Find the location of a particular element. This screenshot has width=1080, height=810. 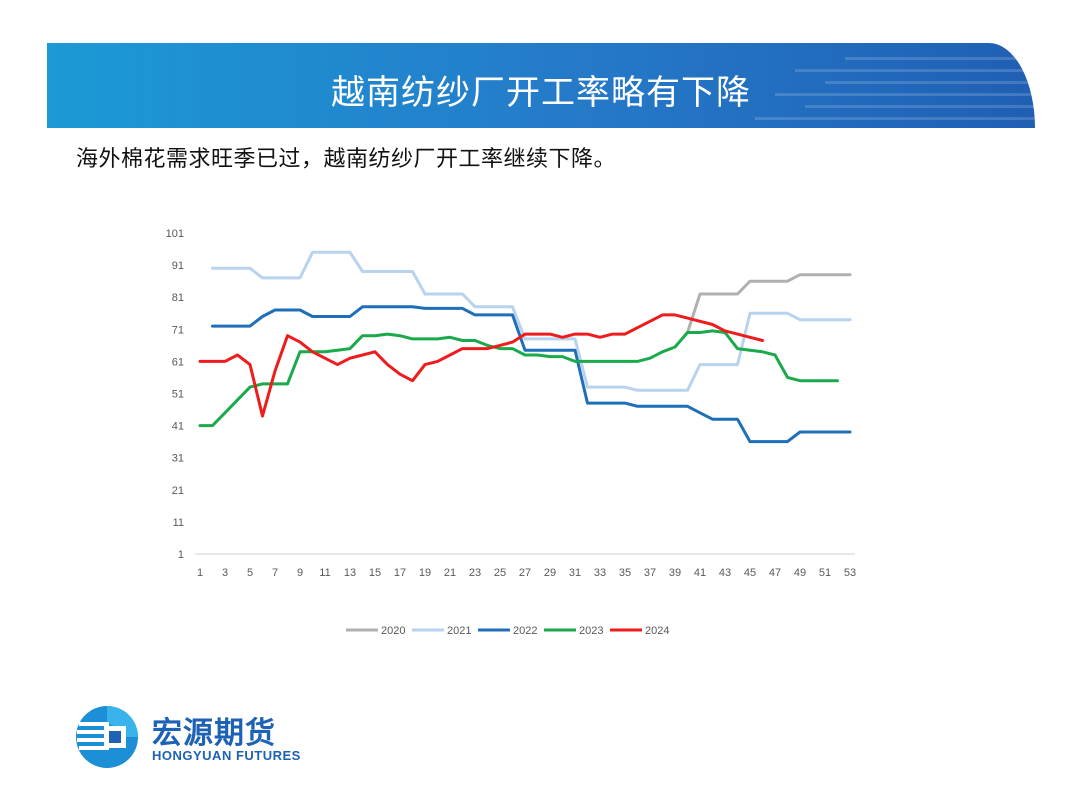

logo-name-en: HONGYUAN FUTURES is located at coordinates (226, 755).